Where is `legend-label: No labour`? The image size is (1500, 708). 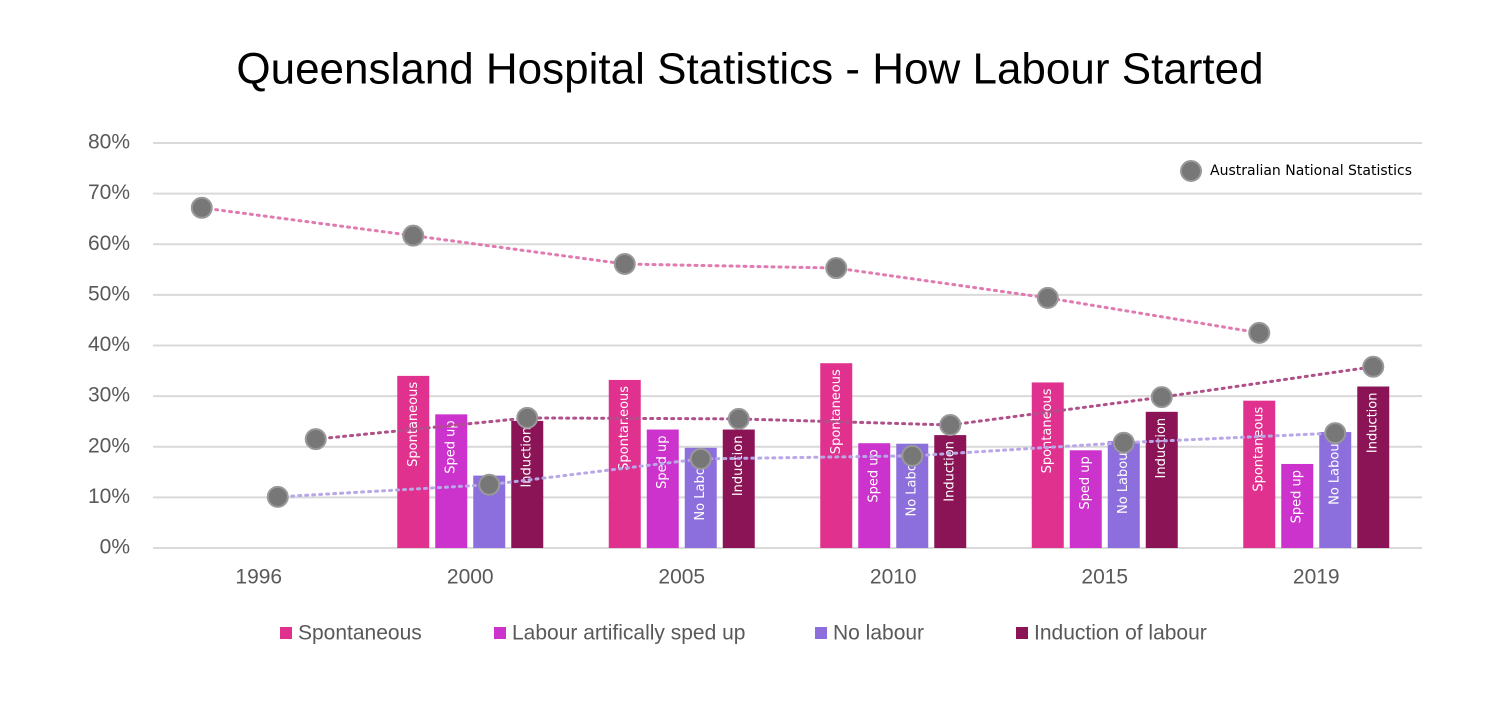
legend-label: No labour is located at coordinates (878, 633).